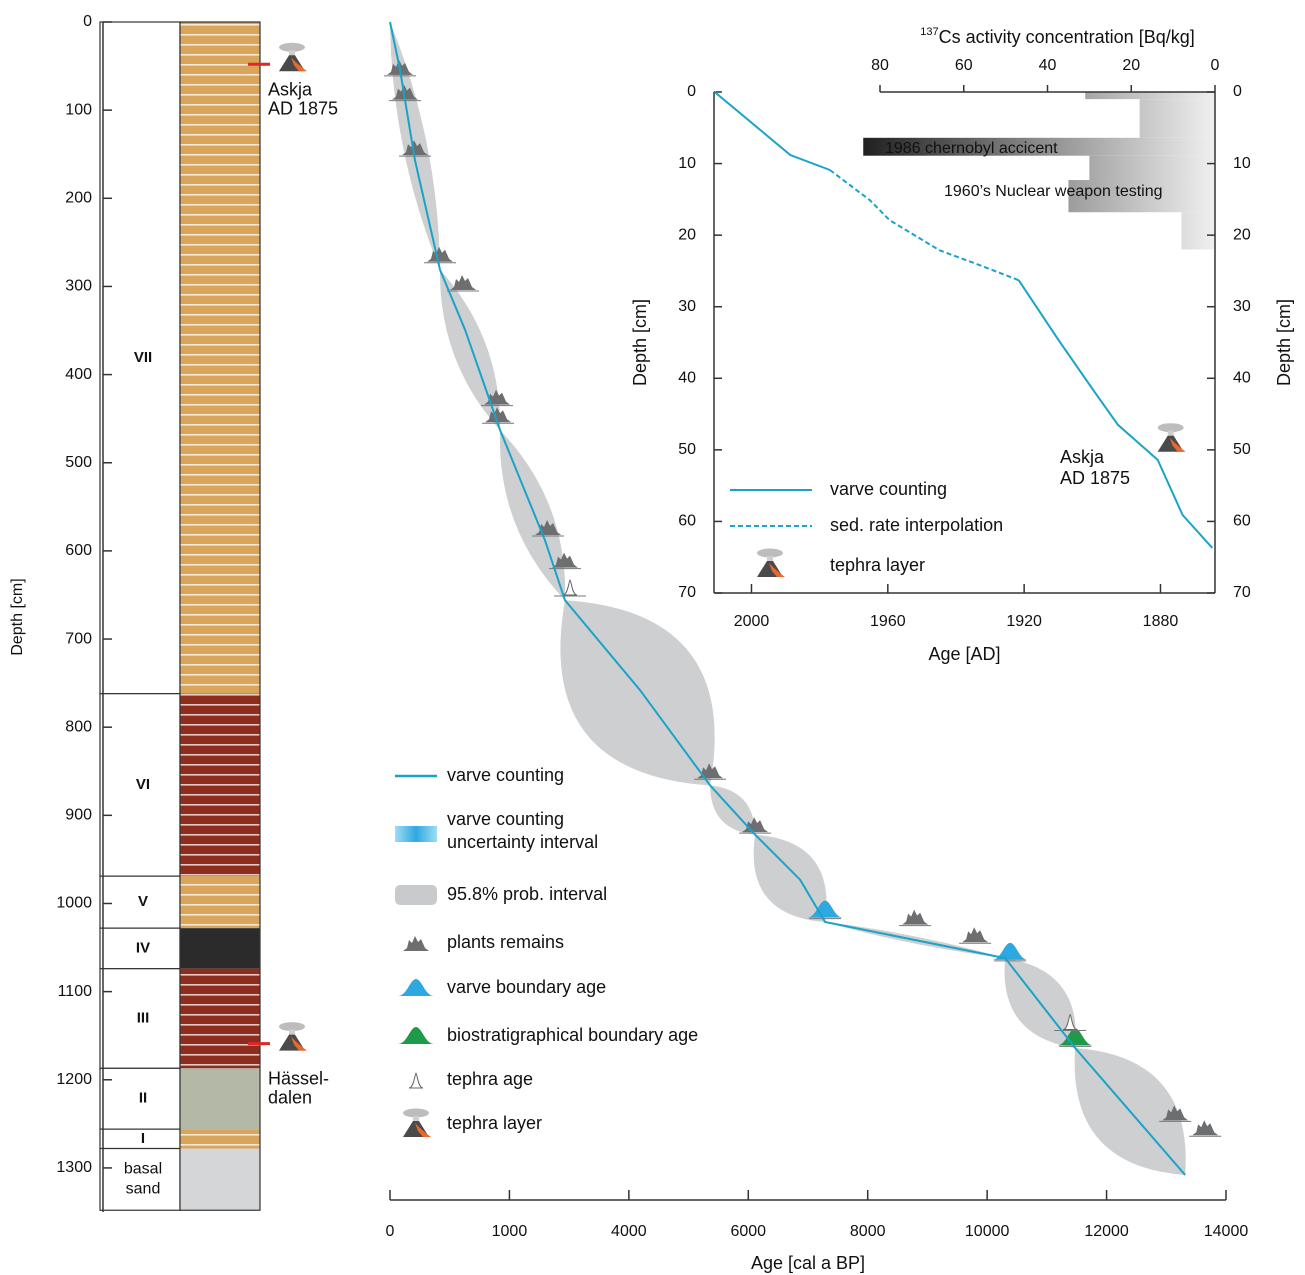 This screenshot has height=1275, width=1305. Describe the element at coordinates (510, 1231) in the screenshot. I see `x-tick-label: 1000` at that location.